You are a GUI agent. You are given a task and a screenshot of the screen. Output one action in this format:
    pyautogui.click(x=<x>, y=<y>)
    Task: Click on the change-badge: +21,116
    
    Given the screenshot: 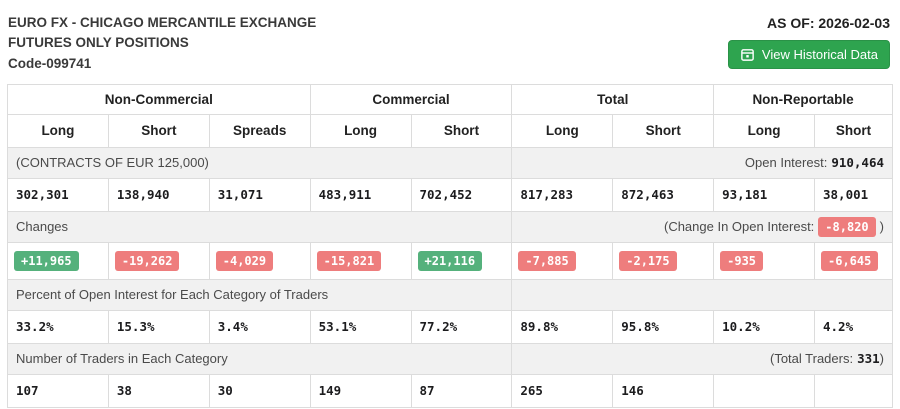 What is the action you would take?
    pyautogui.click(x=450, y=260)
    